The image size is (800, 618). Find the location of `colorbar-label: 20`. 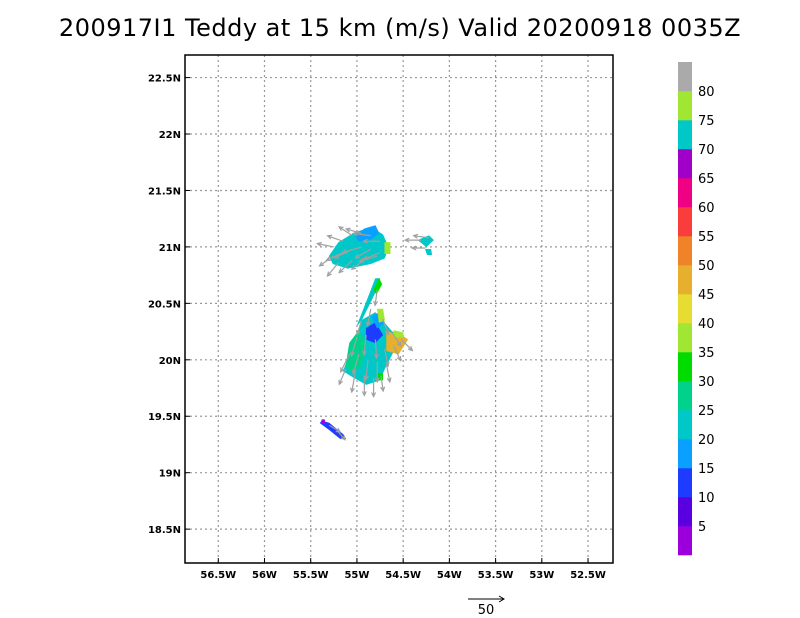

colorbar-label: 20 is located at coordinates (706, 440).